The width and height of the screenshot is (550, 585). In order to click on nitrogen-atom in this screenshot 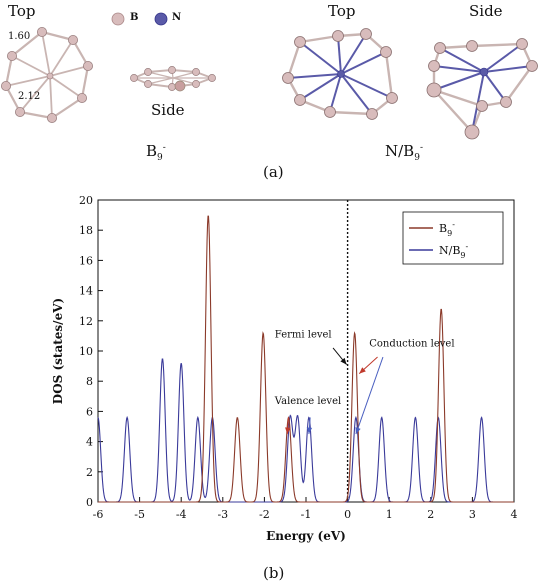, I will do `click(484, 72)`.